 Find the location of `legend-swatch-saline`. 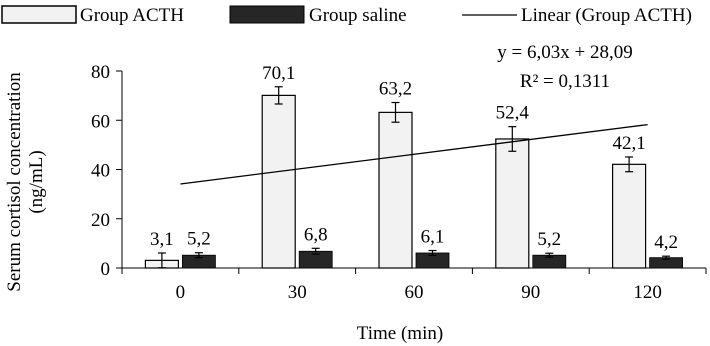

legend-swatch-saline is located at coordinates (267, 14).